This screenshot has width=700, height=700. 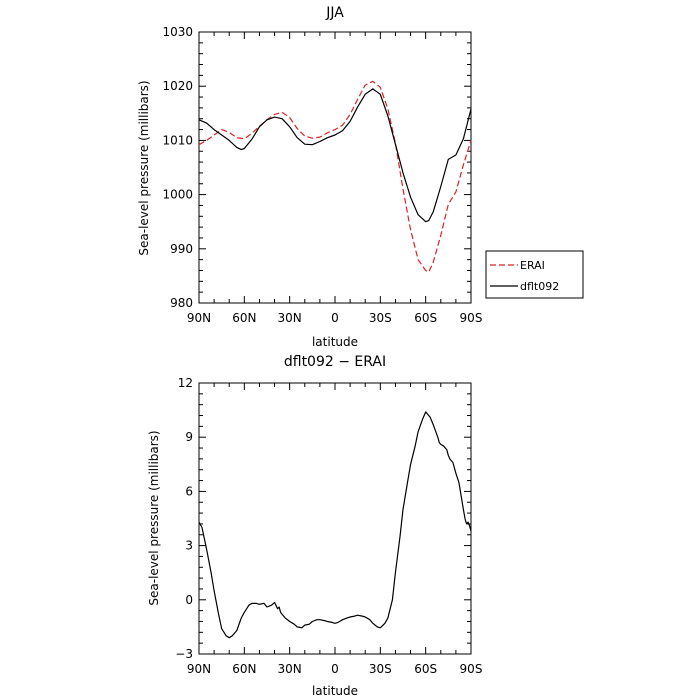 I want to click on bottom-series-line-difference, so click(x=335, y=525).